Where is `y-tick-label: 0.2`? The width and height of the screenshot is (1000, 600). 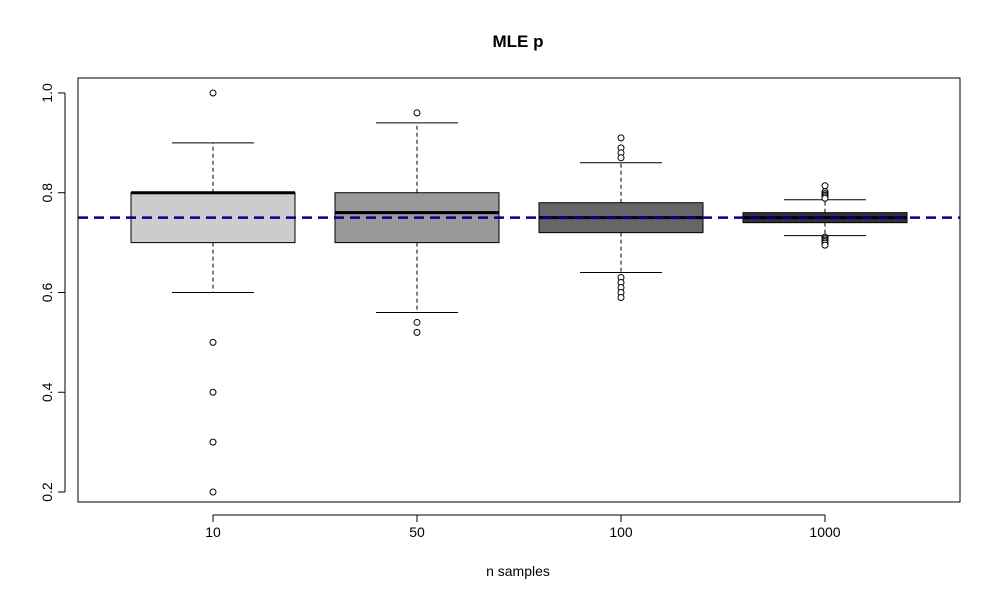 y-tick-label: 0.2 is located at coordinates (47, 492).